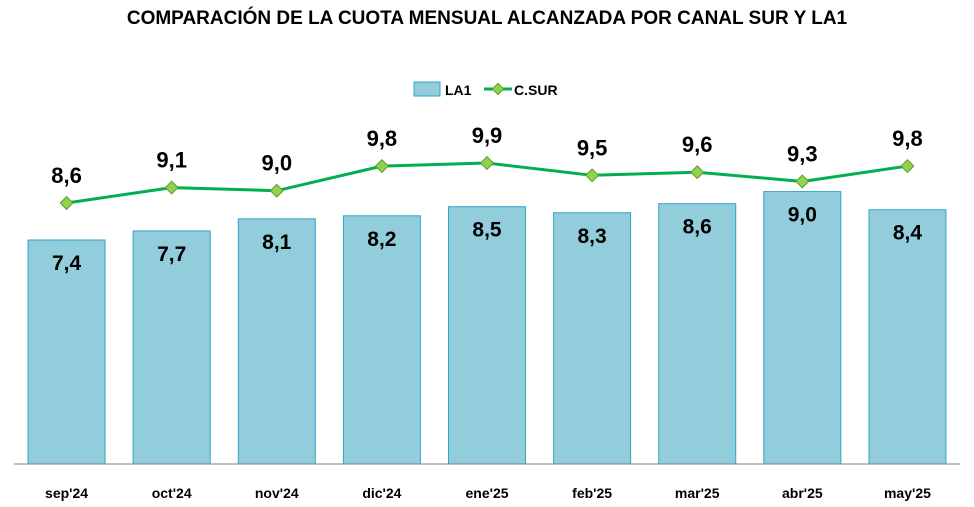 This screenshot has width=974, height=507. What do you see at coordinates (67, 263) in the screenshot?
I see `bar-data-label: 7,4` at bounding box center [67, 263].